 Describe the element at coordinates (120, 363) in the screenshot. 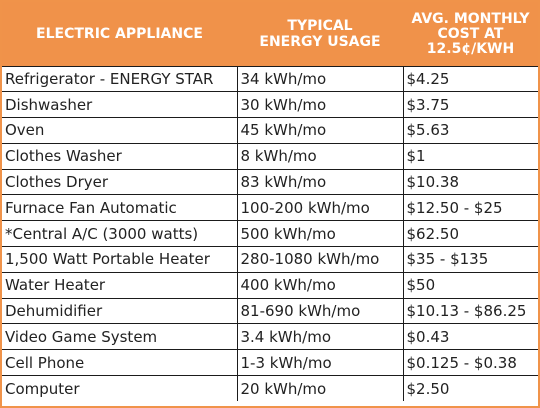

I see `cell-appliance: Cell Phone` at that location.